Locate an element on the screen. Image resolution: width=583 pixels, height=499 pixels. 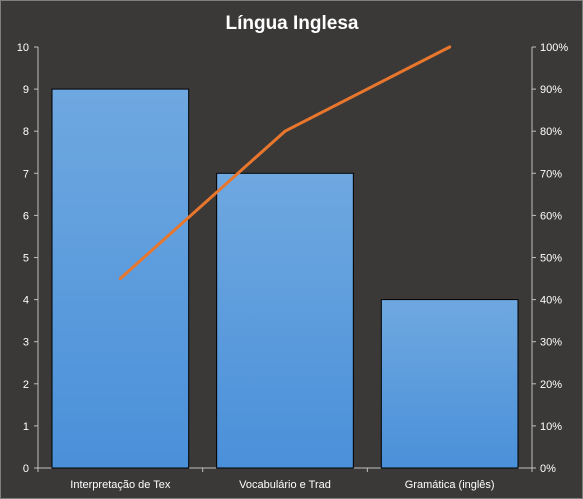
y-tick-label: 5 is located at coordinates (26, 259).